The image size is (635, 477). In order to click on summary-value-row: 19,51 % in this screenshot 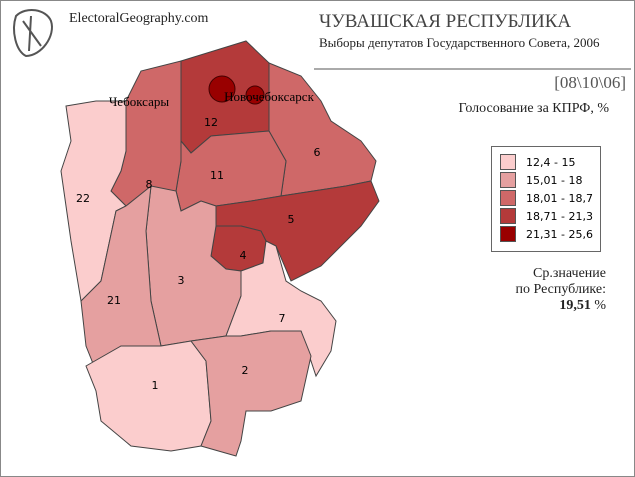, I will do `click(561, 306)`.